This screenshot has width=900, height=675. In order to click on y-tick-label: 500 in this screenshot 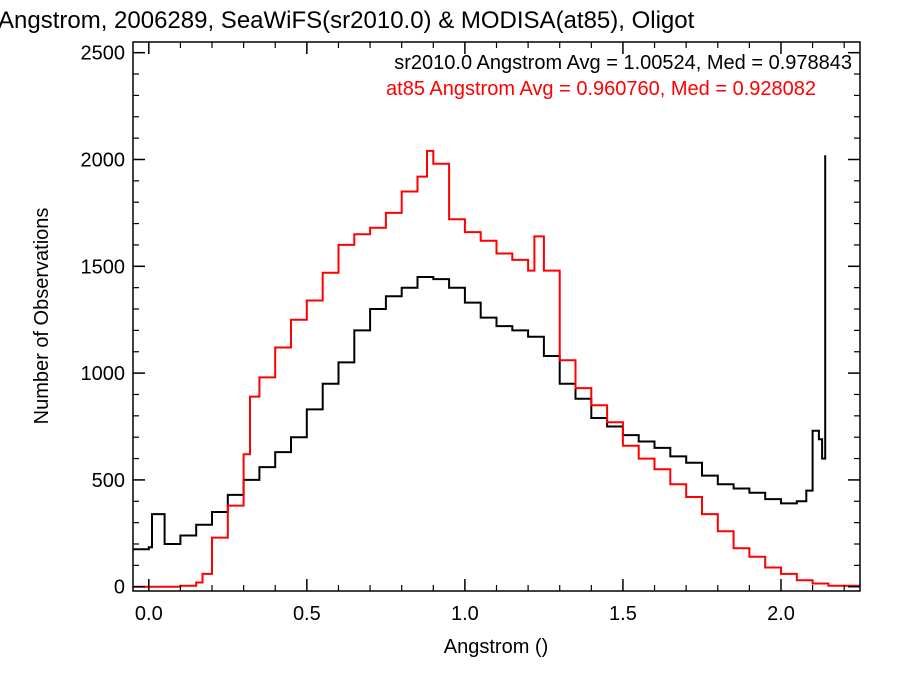, I will do `click(108, 481)`.